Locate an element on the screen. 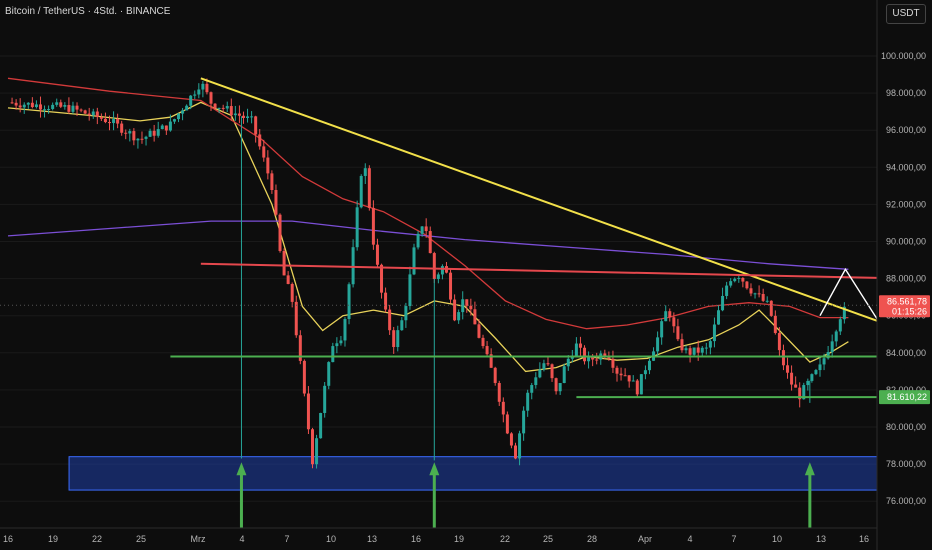 This screenshot has height=550, width=932. y-tick-label: 82.000,00 is located at coordinates (906, 390).